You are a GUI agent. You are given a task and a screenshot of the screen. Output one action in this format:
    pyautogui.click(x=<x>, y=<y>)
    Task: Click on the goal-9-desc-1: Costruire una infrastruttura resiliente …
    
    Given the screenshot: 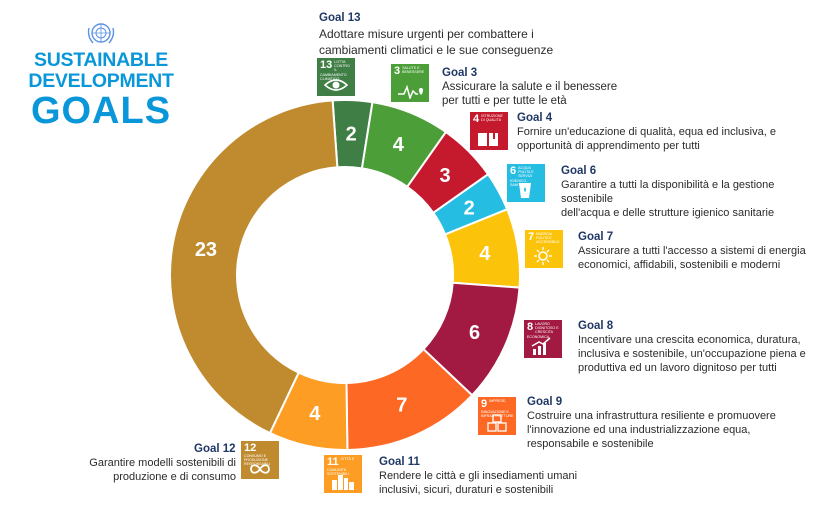 What is the action you would take?
    pyautogui.click(x=651, y=416)
    